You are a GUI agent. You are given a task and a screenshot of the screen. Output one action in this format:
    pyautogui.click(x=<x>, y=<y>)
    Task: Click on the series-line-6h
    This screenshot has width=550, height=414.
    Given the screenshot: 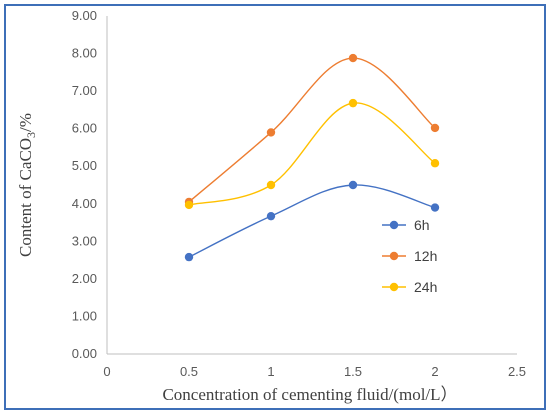 What is the action you would take?
    pyautogui.click(x=312, y=221)
    